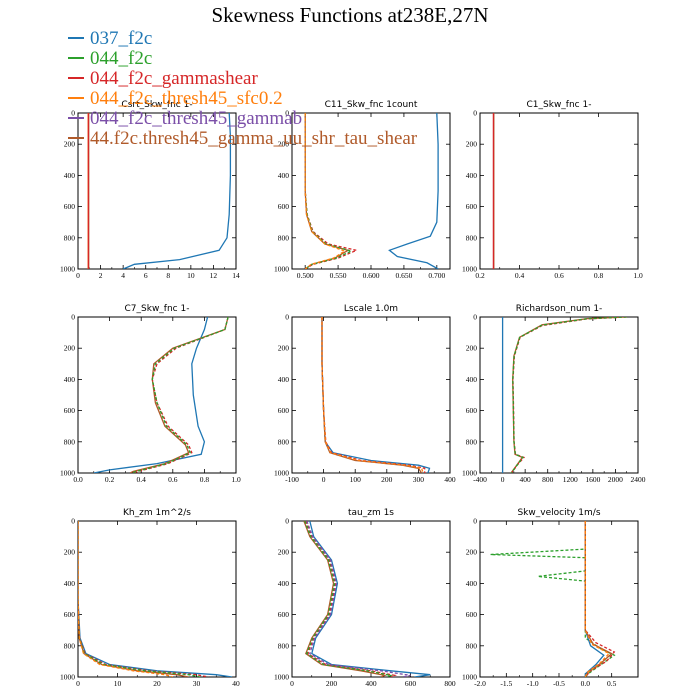 The image size is (700, 700). I want to click on x-tick-label: 100, so click(356, 479).